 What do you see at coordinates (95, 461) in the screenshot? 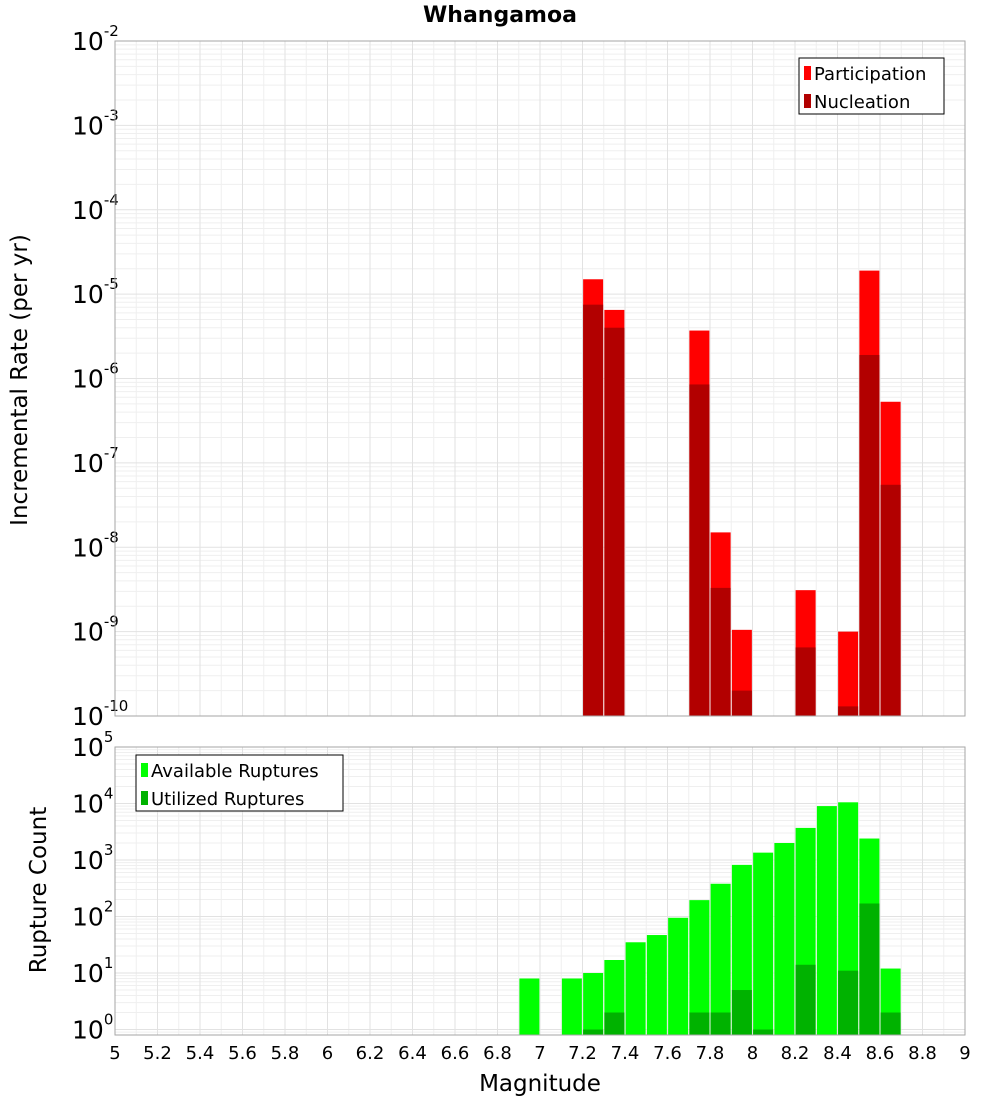
I see `y-tick-label: 10⁻⁷` at bounding box center [95, 461].